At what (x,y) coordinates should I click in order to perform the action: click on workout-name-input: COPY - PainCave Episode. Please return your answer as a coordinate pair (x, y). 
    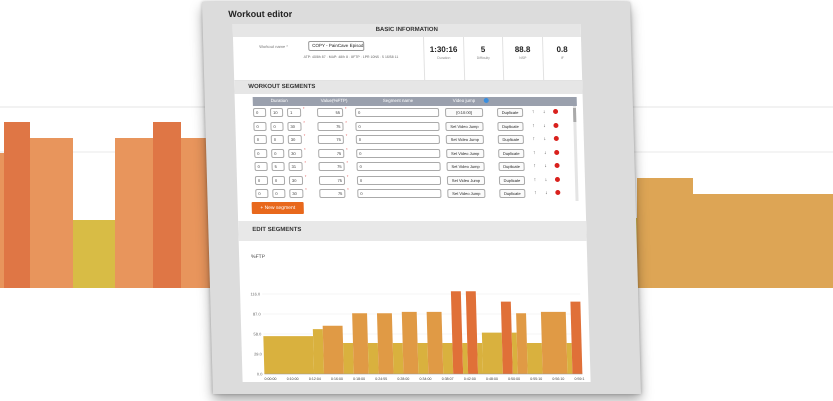
    Looking at the image, I should click on (336, 46).